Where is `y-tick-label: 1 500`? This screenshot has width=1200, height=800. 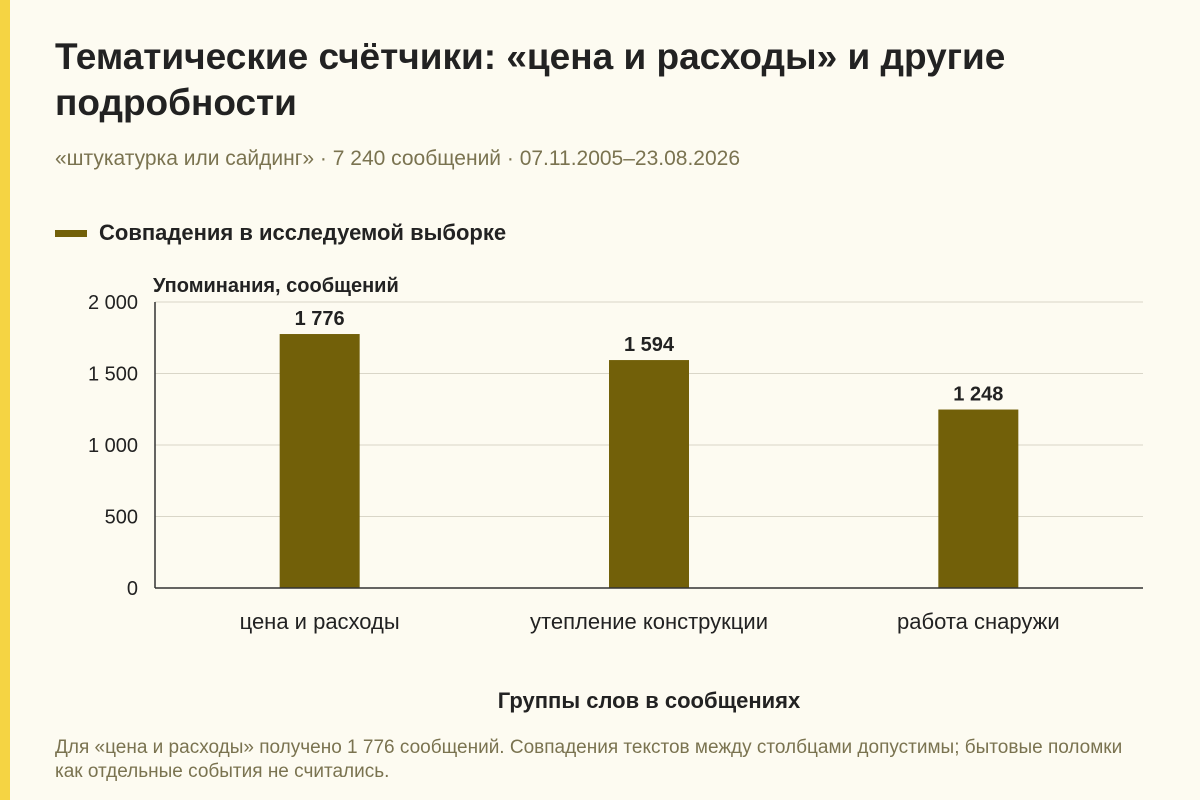
y-tick-label: 1 500 is located at coordinates (113, 375).